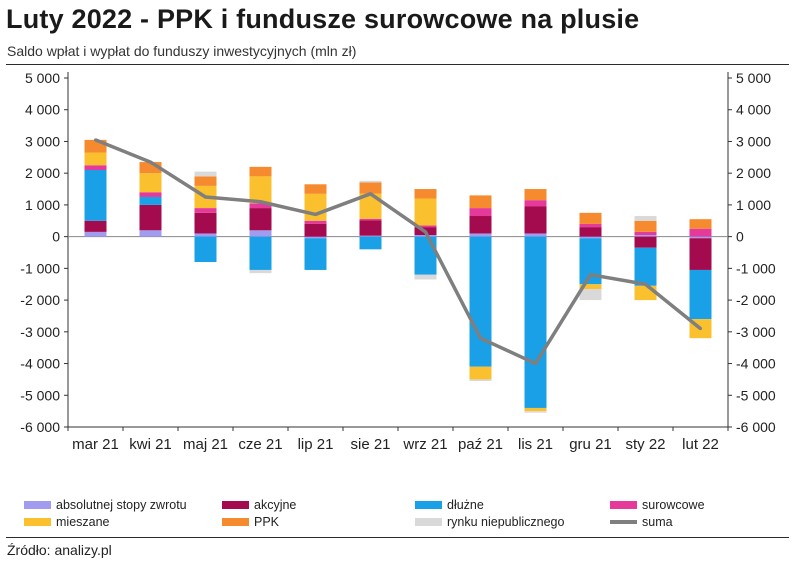 This screenshot has width=795, height=567. What do you see at coordinates (756, 364) in the screenshot?
I see `y-tick-label-right: -4 000` at bounding box center [756, 364].